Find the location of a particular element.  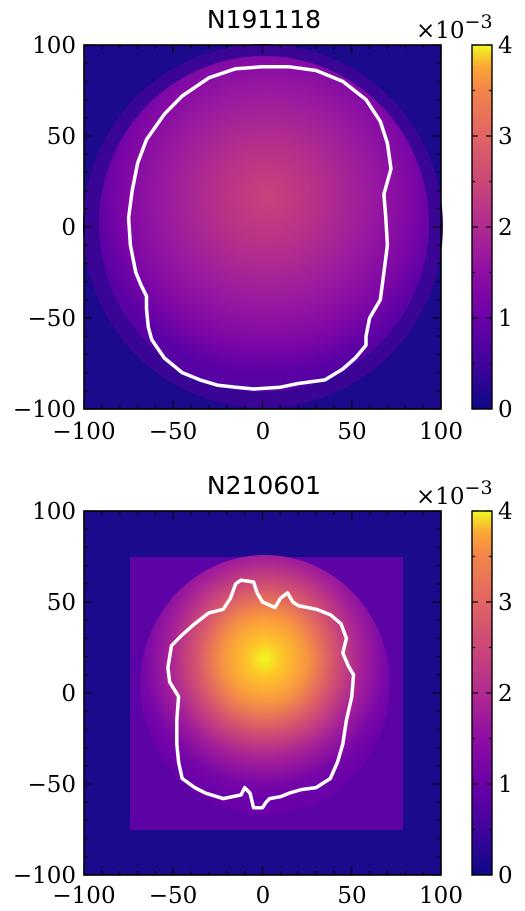

contour-line is located at coordinates (261, 694).